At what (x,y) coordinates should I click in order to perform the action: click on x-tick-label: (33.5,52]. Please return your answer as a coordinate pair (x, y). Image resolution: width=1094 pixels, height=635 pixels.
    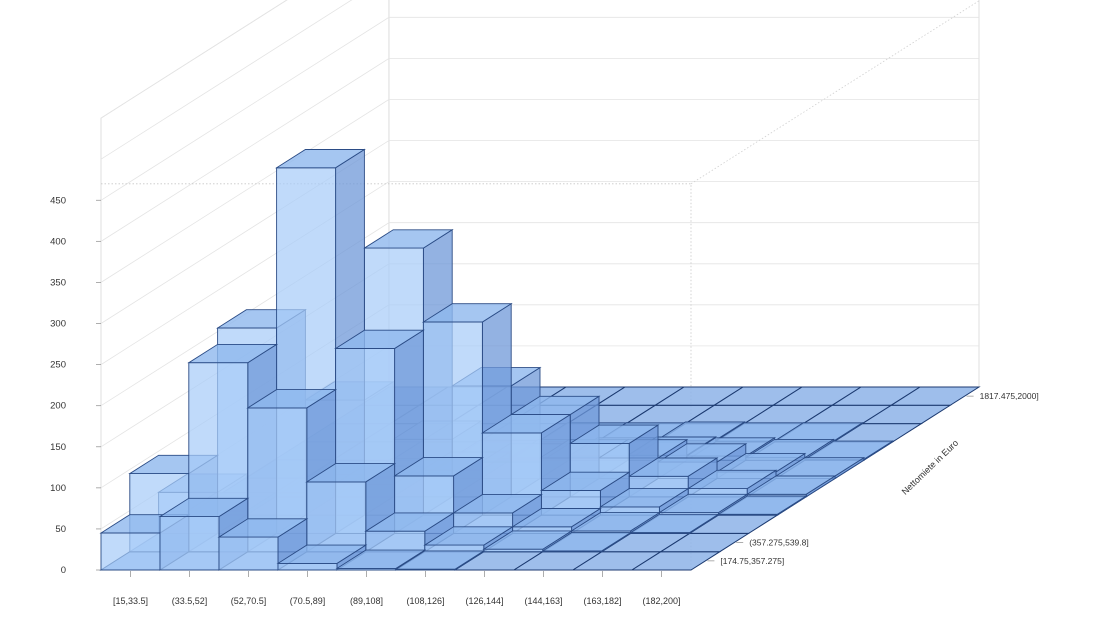
    Looking at the image, I should click on (190, 601).